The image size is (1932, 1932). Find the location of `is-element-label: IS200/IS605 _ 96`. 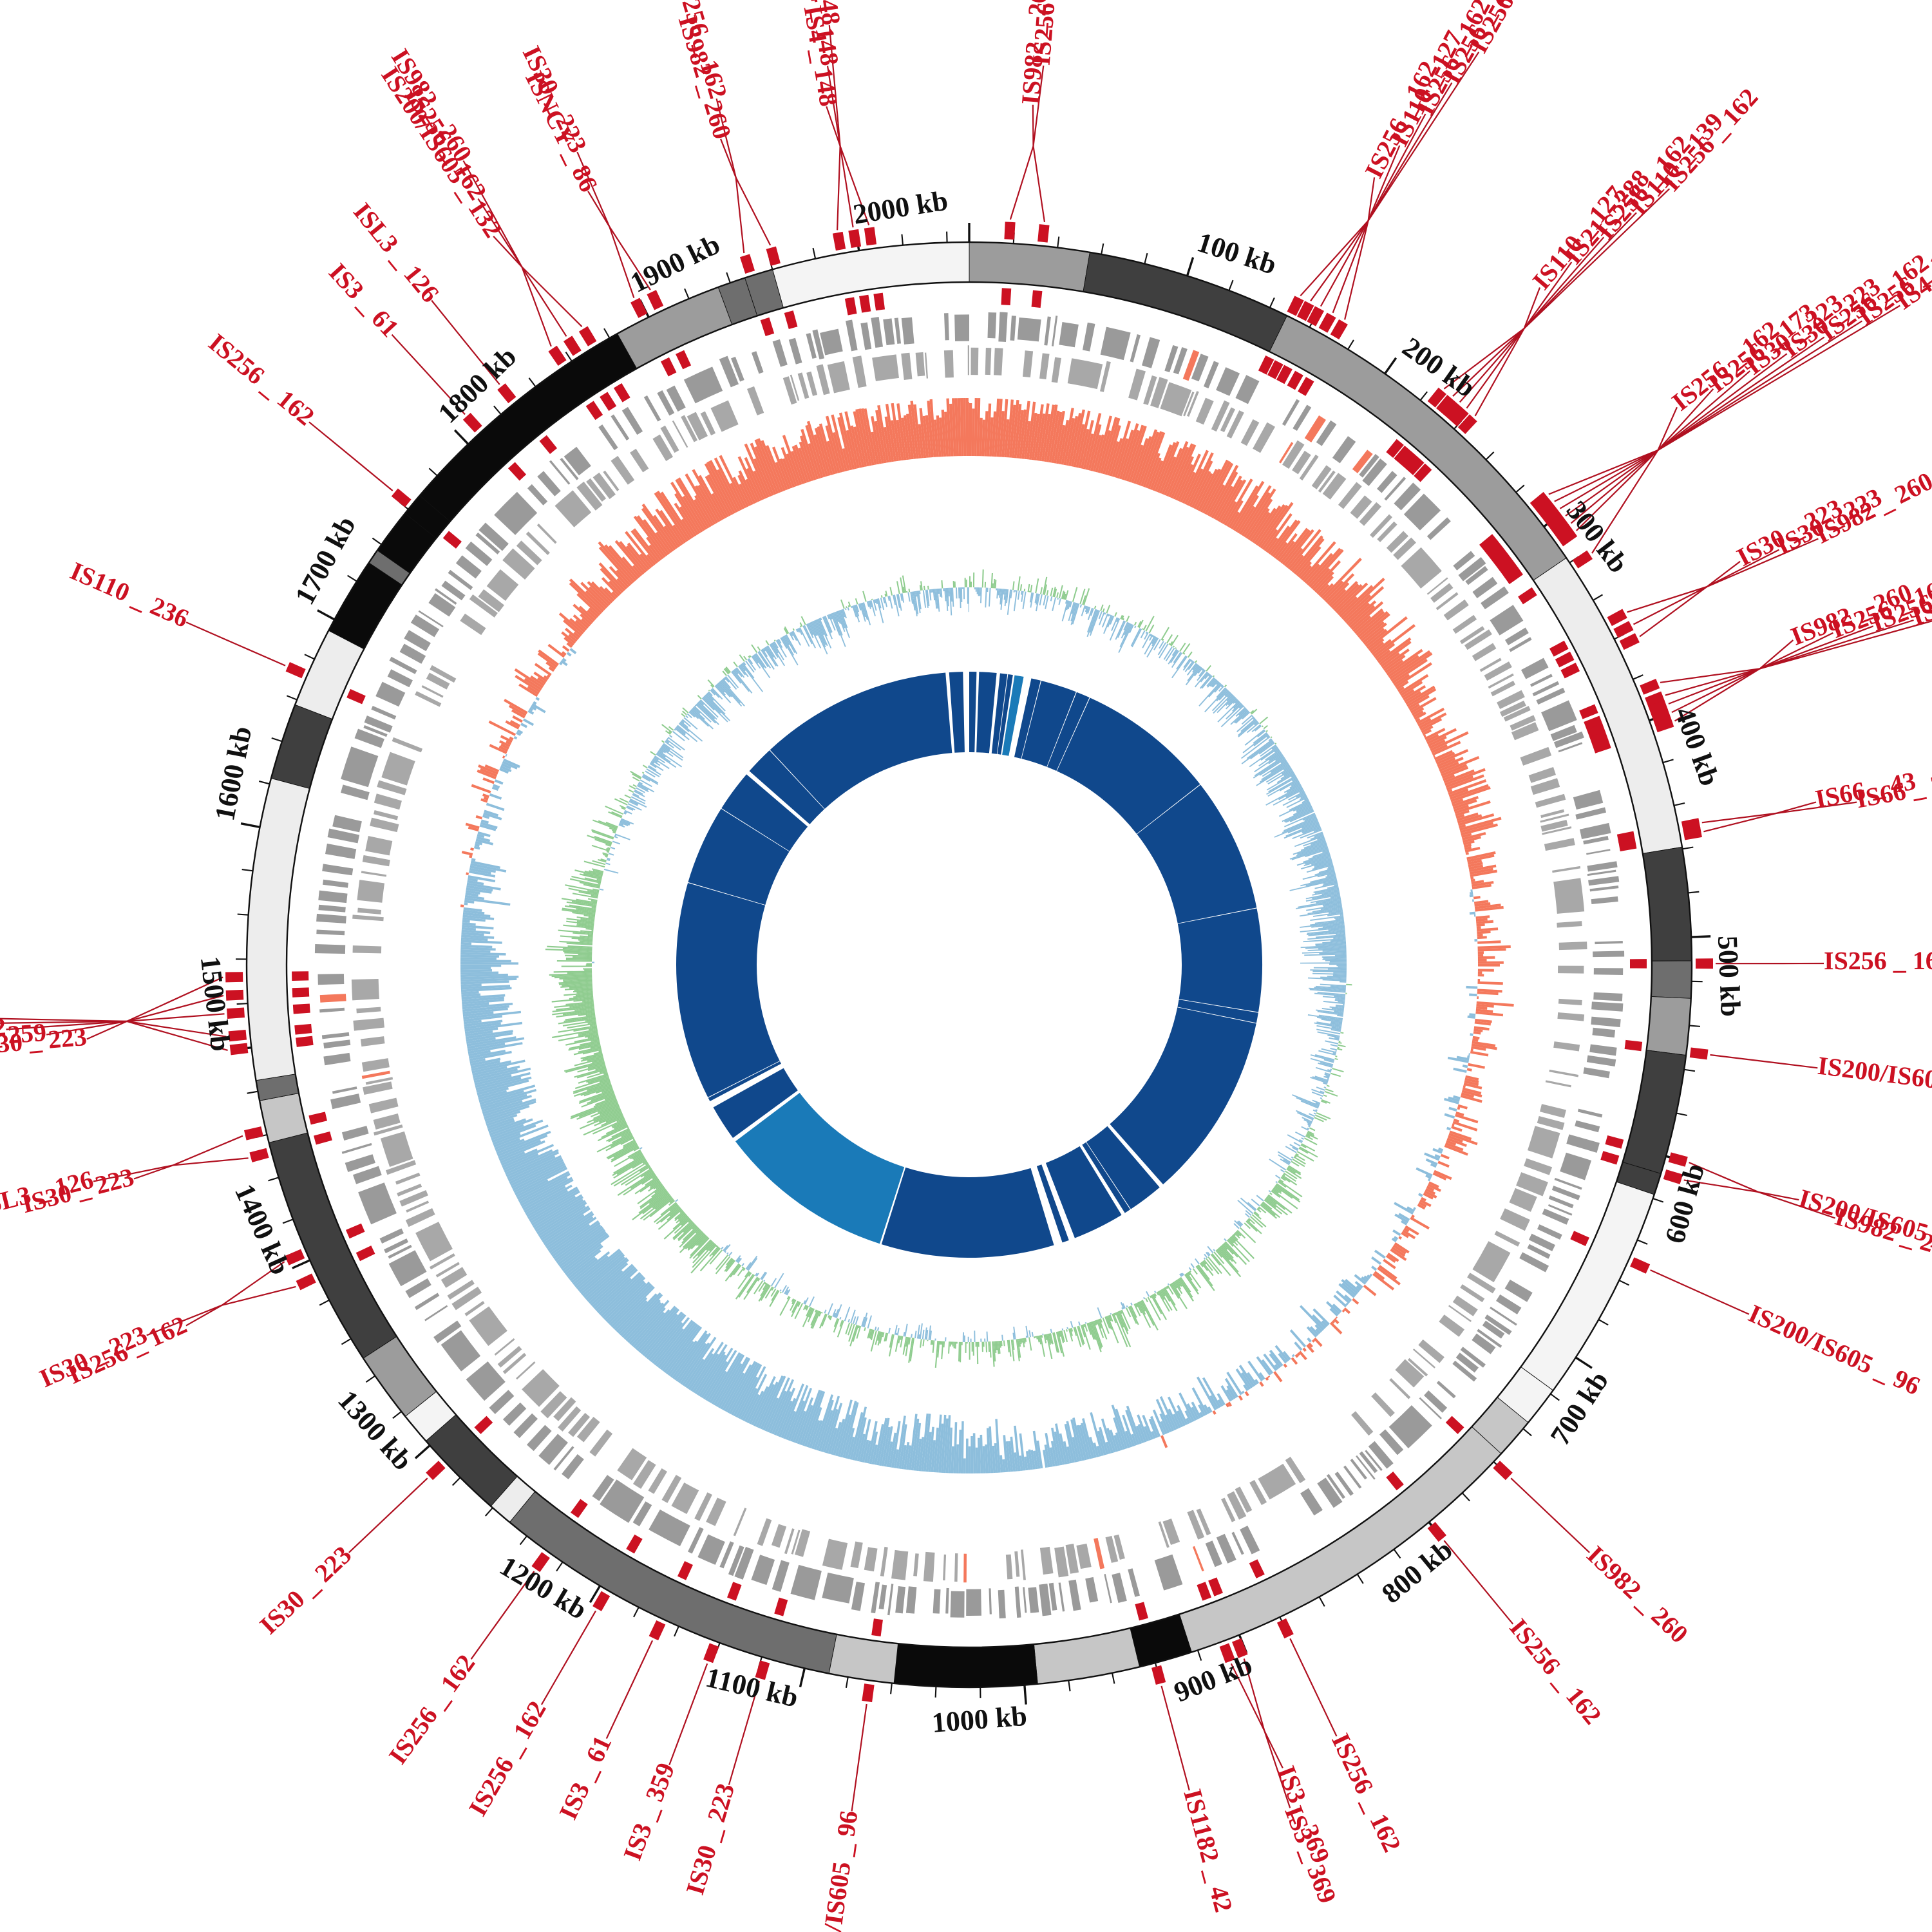

is-element-label: IS200/IS605 _ 96 is located at coordinates (1874, 1076).